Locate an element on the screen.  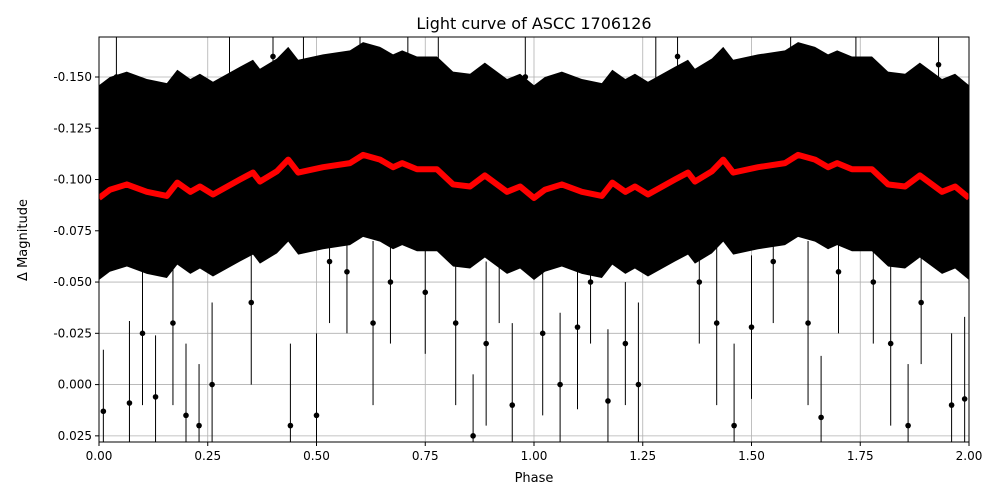
binned-mean-curve is located at coordinates (534, 176).